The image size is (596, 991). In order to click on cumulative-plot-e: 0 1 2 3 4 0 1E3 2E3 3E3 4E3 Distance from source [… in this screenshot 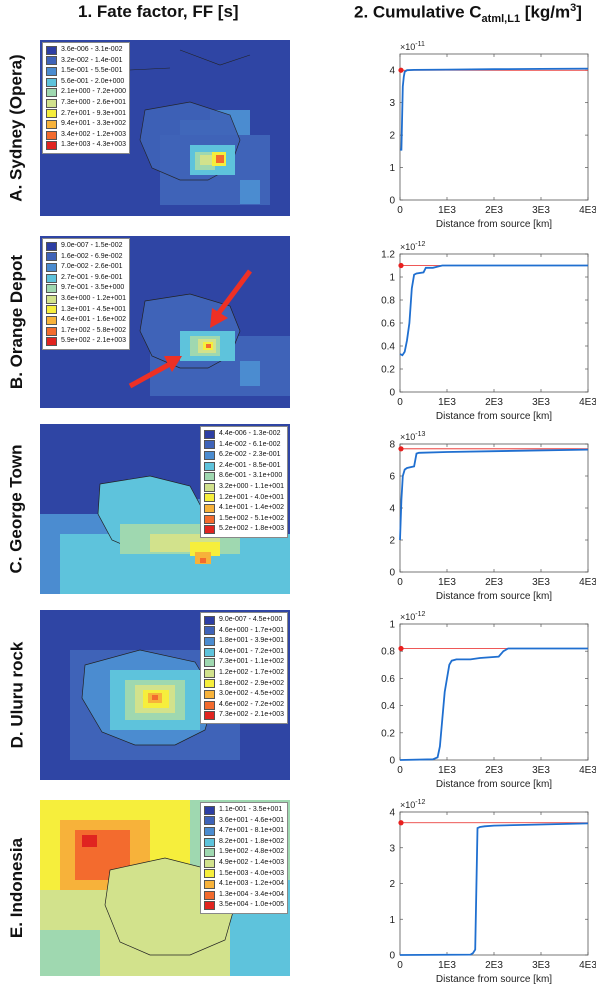, I will do `click(492, 892)`.